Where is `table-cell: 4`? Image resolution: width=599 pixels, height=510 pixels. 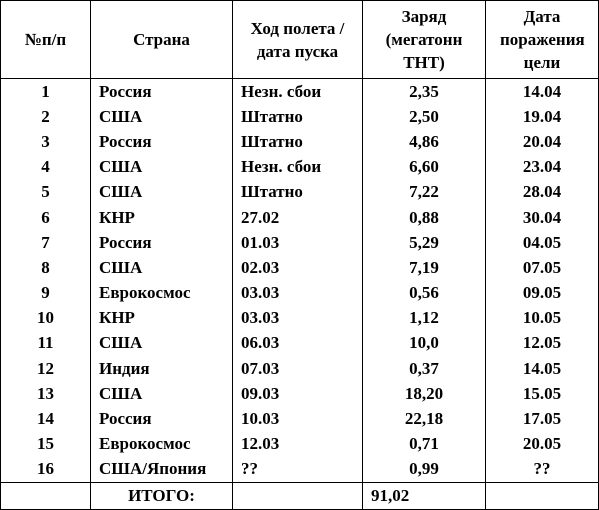
table-cell: 4 is located at coordinates (45, 167).